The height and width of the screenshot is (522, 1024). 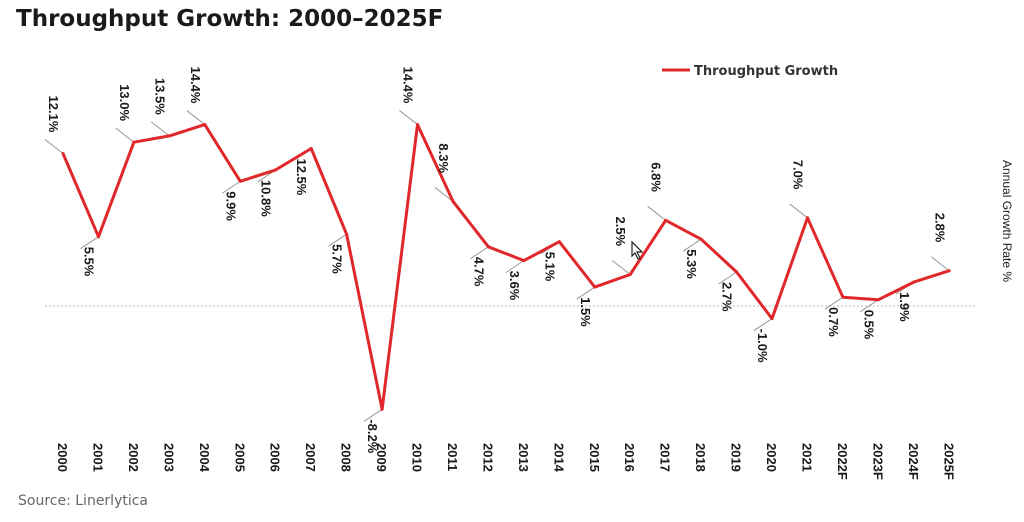 I want to click on x-tick-label: 2013, so click(x=523, y=457).